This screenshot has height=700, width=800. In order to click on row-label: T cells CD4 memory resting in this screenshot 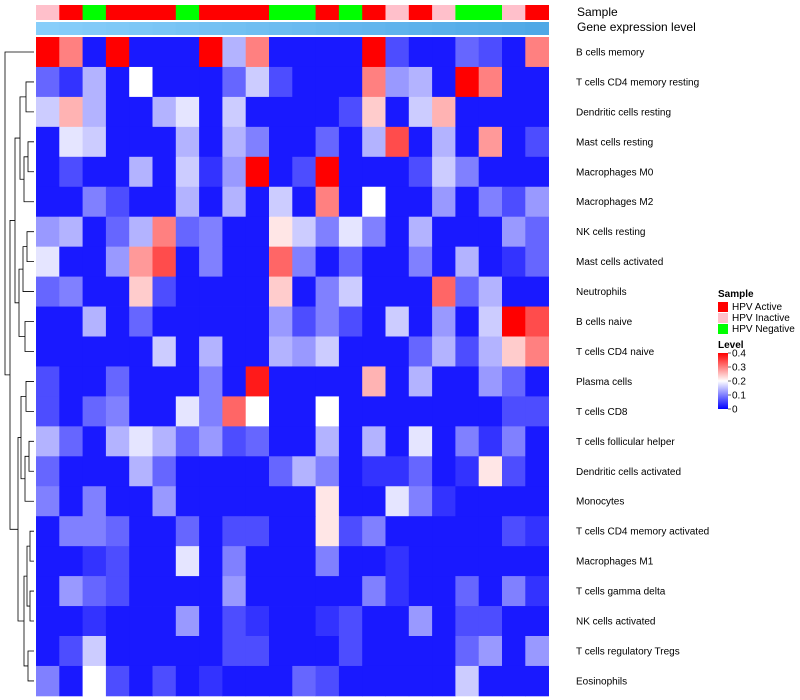, I will do `click(637, 82)`.